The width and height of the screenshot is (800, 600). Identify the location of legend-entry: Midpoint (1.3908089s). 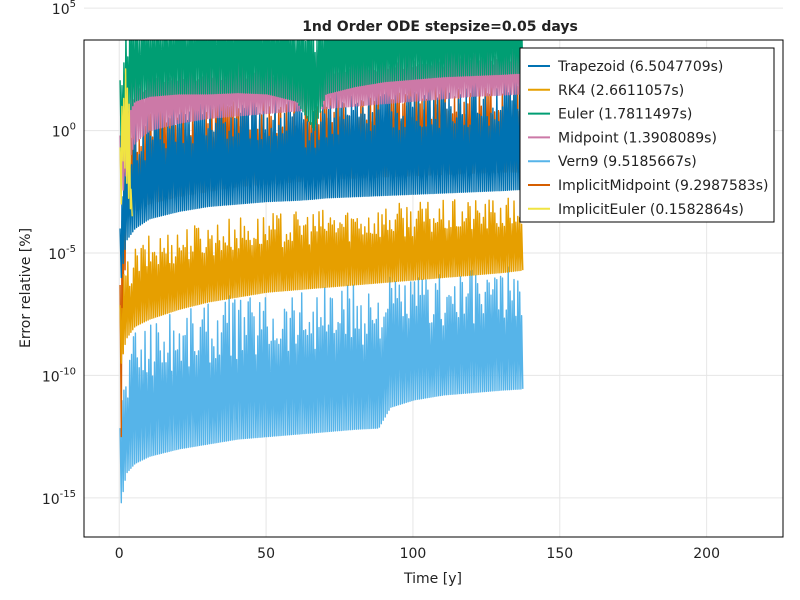
(637, 138).